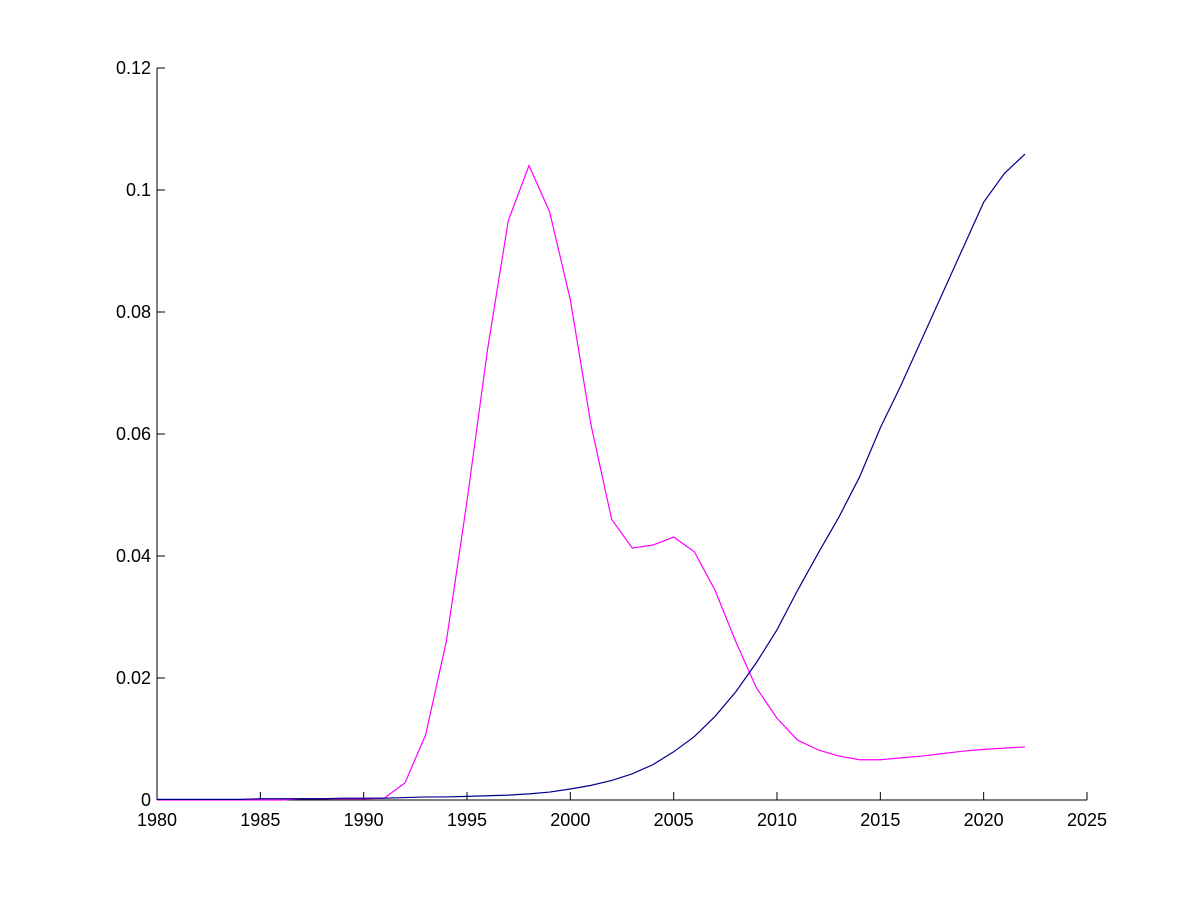 The image size is (1200, 905). I want to click on y-tick-label: 0, so click(146, 800).